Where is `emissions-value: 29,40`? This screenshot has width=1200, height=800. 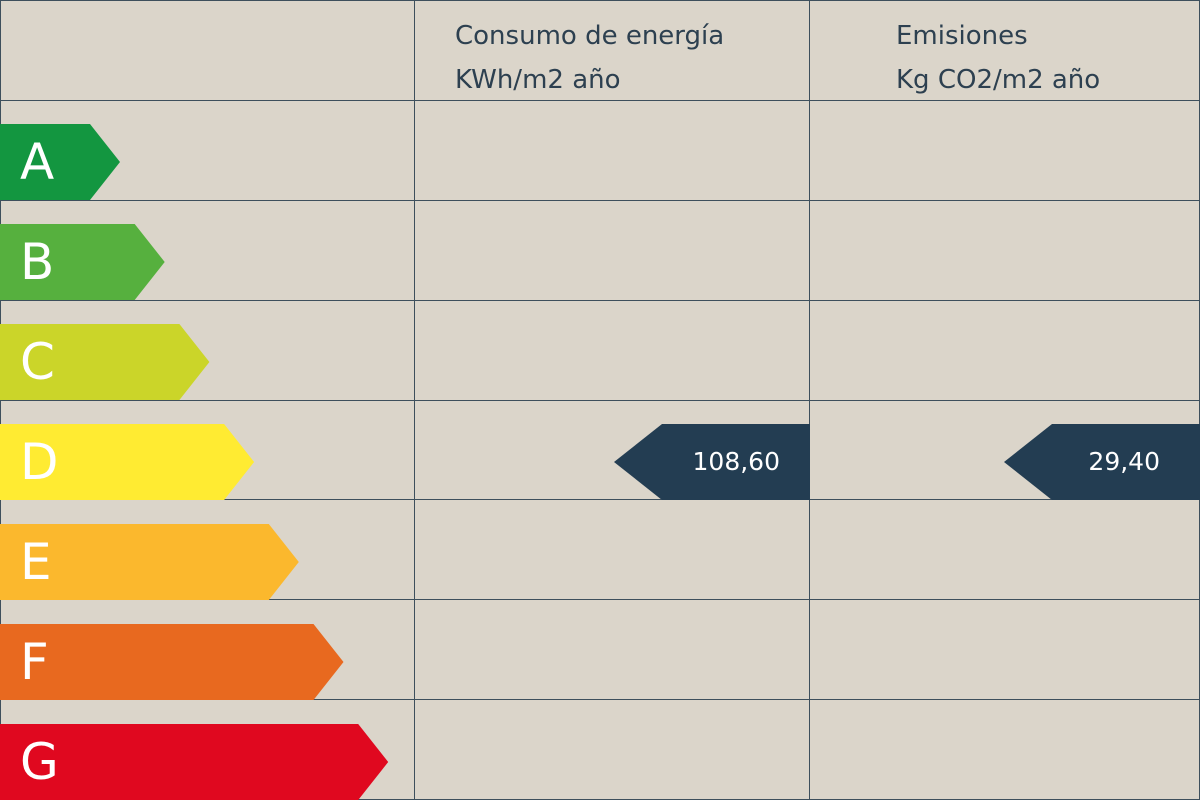 emissions-value: 29,40 is located at coordinates (1124, 461).